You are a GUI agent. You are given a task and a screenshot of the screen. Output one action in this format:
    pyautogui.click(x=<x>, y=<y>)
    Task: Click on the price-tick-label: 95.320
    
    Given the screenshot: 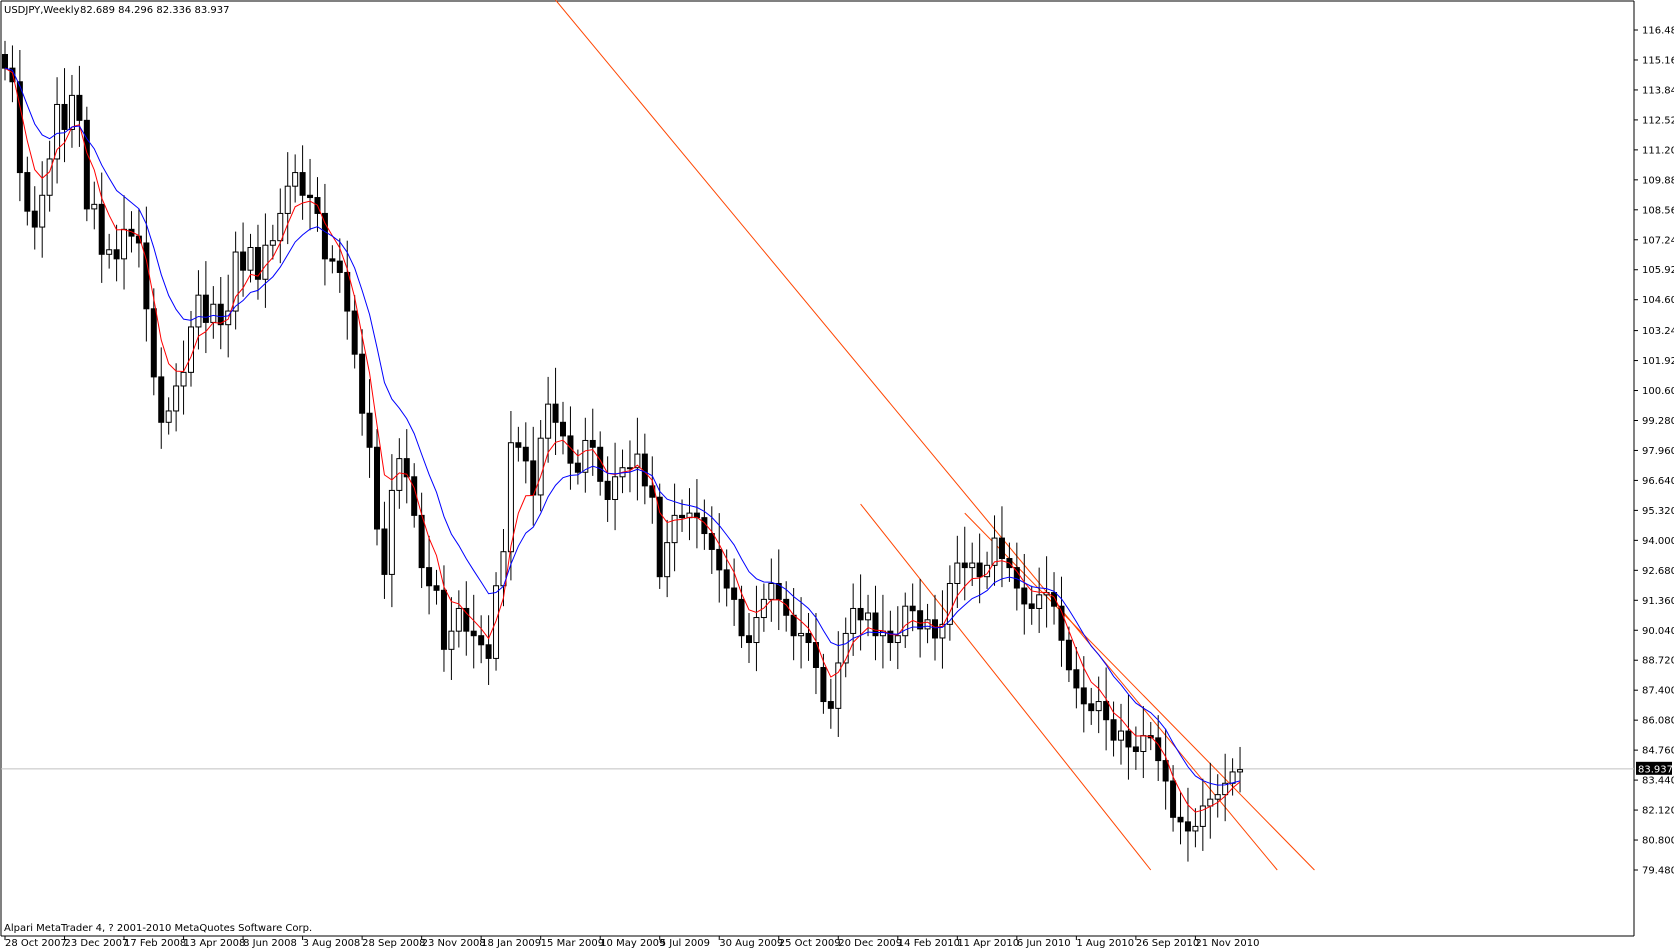 What is the action you would take?
    pyautogui.click(x=1658, y=511)
    